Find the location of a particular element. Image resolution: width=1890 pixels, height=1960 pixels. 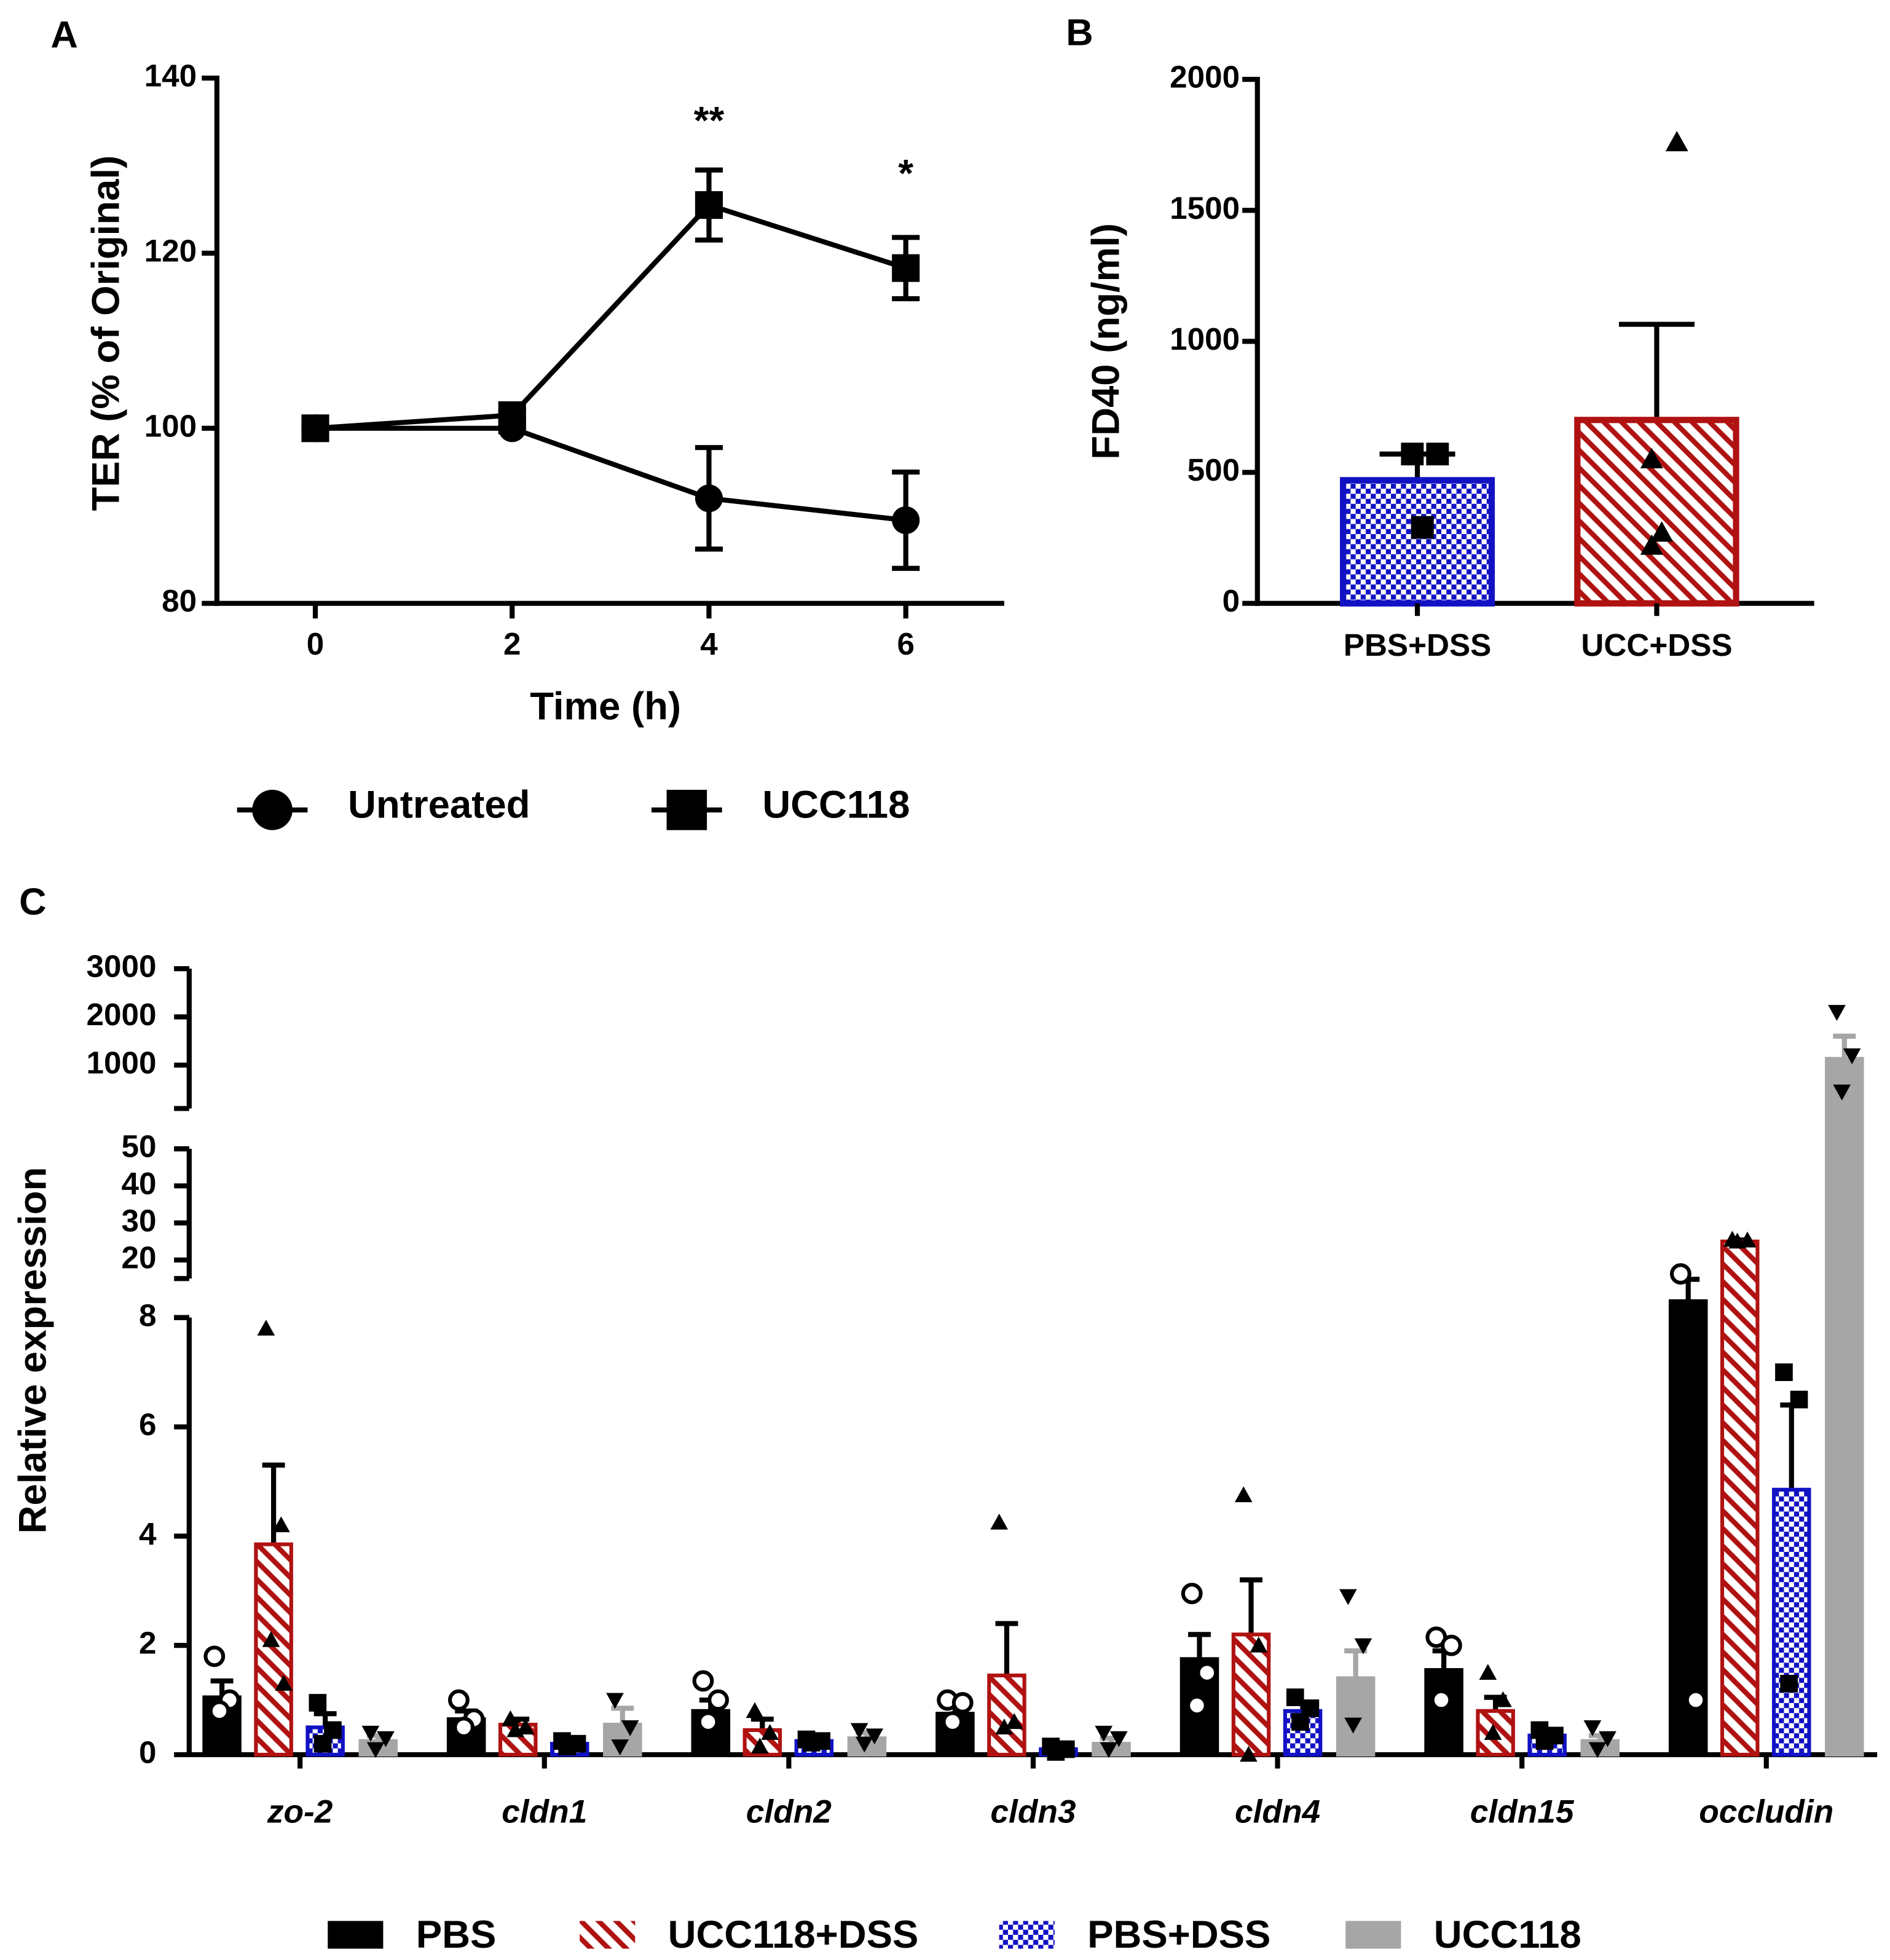

panel-label: A is located at coordinates (63, 36).